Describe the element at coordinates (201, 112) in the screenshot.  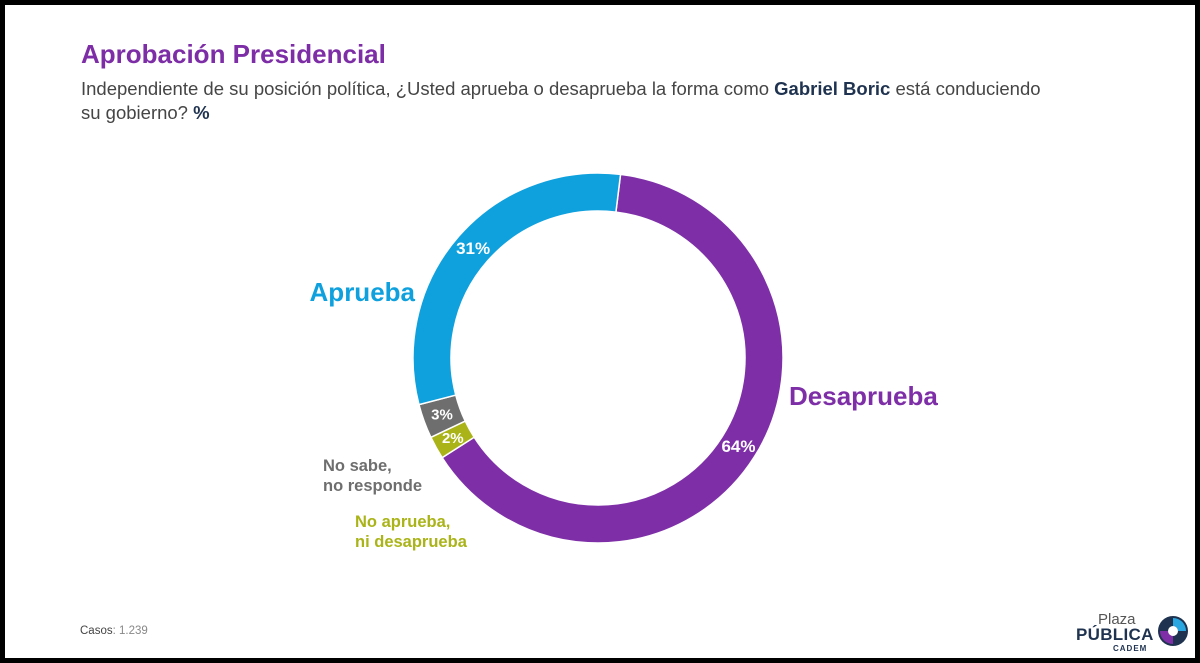
I see `subtitle-unit: %` at that location.